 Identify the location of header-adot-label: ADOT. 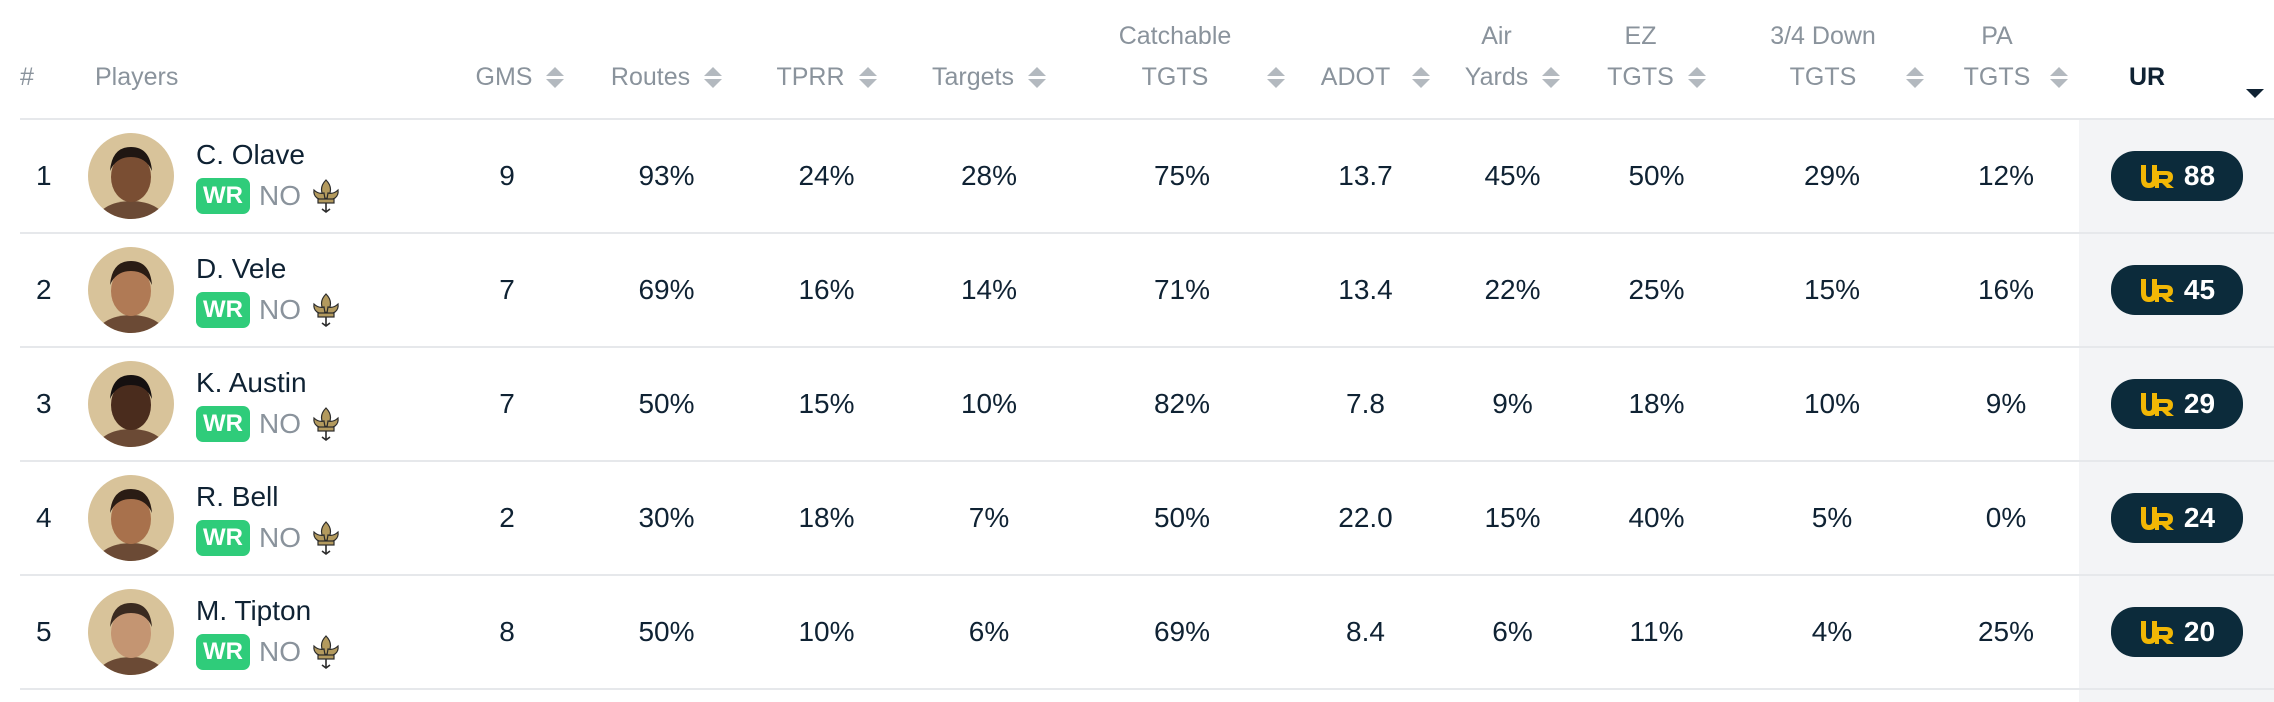
(1355, 77).